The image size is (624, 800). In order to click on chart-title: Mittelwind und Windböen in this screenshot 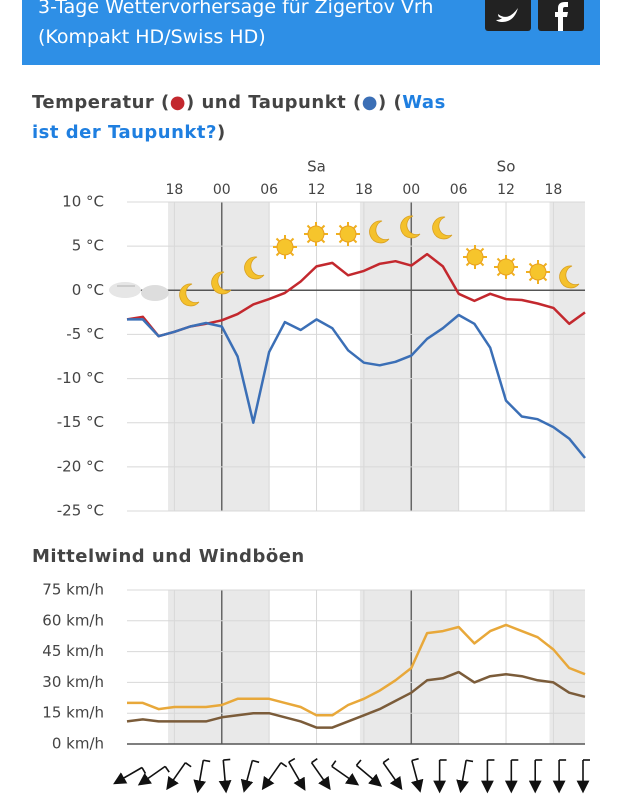, I will do `click(168, 557)`.